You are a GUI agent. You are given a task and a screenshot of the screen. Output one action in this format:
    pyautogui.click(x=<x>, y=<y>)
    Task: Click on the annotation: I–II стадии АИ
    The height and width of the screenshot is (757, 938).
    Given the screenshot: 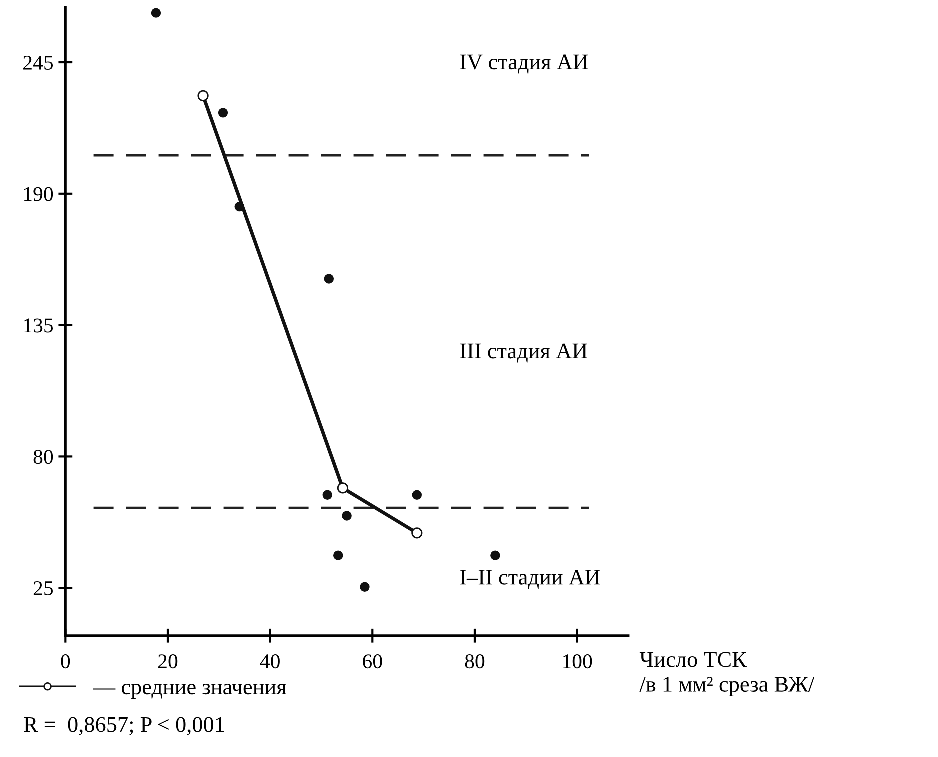 What is the action you would take?
    pyautogui.click(x=530, y=579)
    